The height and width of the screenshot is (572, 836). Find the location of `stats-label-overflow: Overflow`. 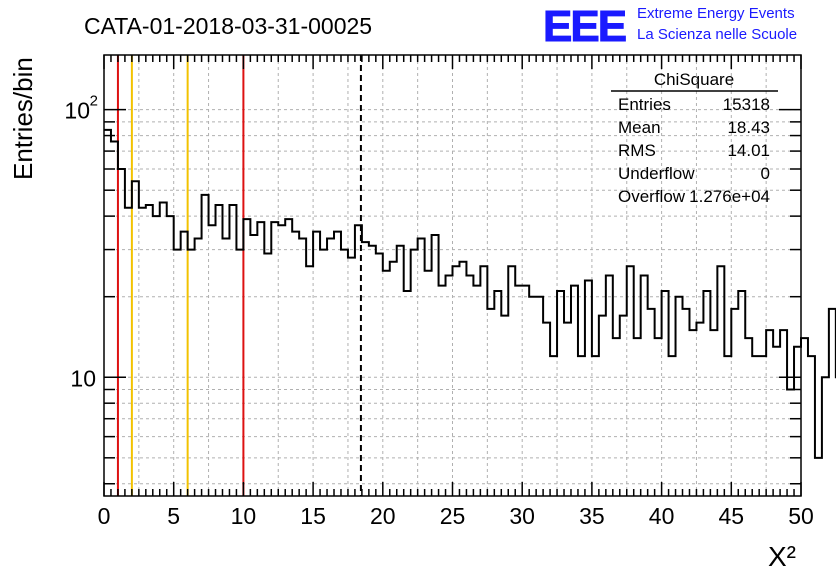

stats-label-overflow: Overflow is located at coordinates (652, 196).